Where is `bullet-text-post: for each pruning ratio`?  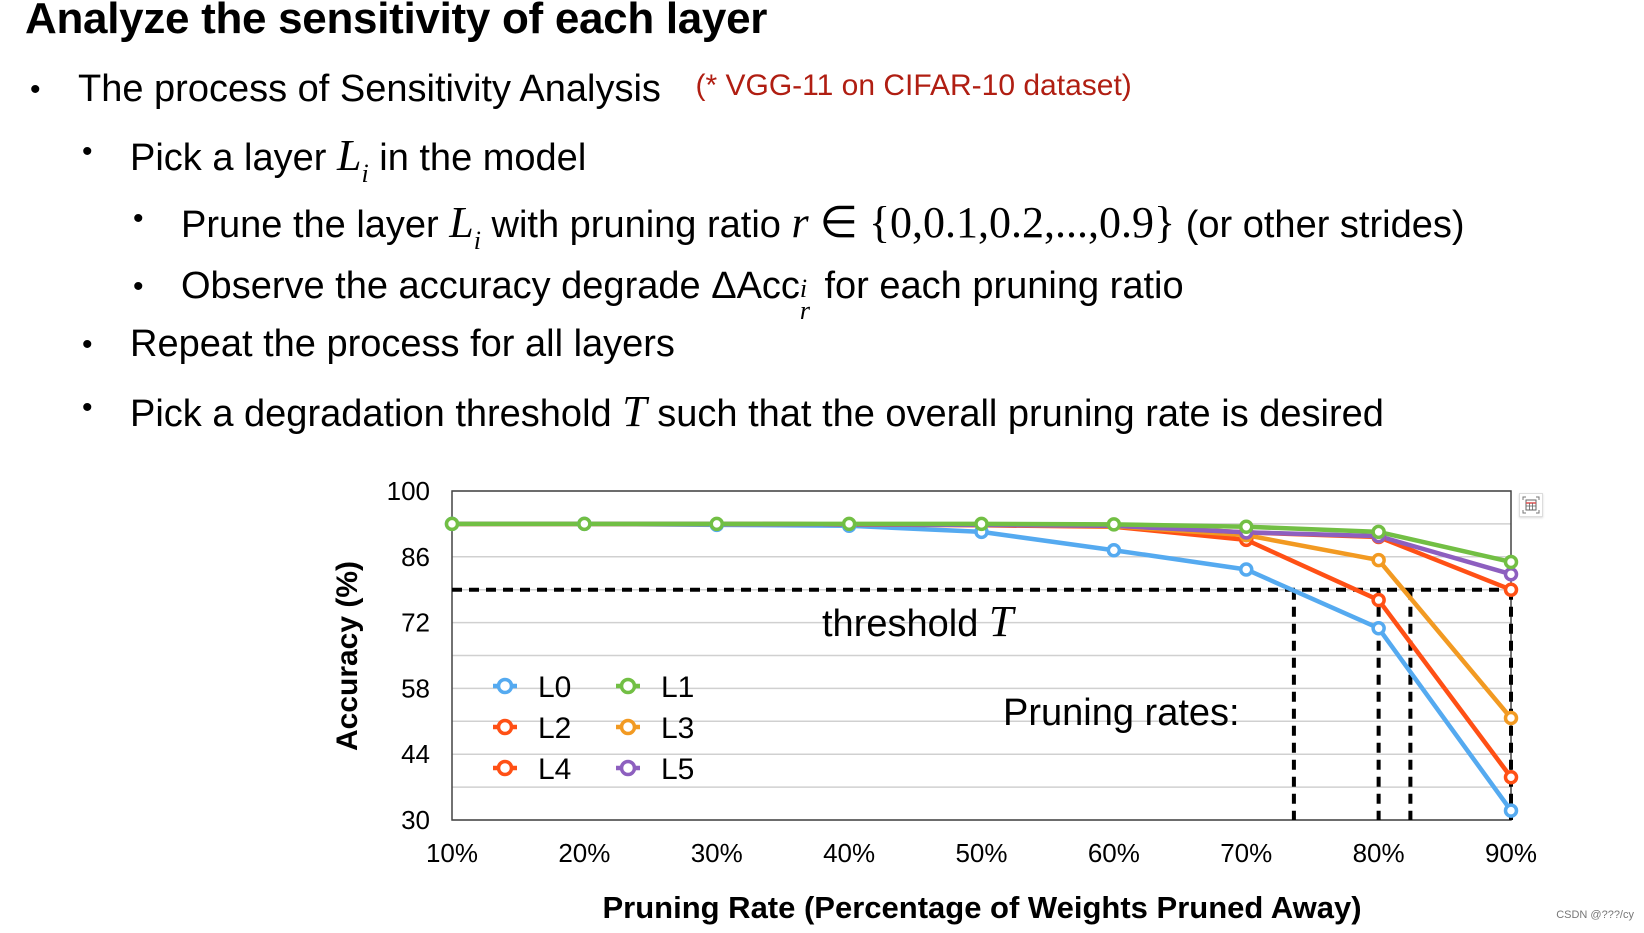 bullet-text-post: for each pruning ratio is located at coordinates (998, 286).